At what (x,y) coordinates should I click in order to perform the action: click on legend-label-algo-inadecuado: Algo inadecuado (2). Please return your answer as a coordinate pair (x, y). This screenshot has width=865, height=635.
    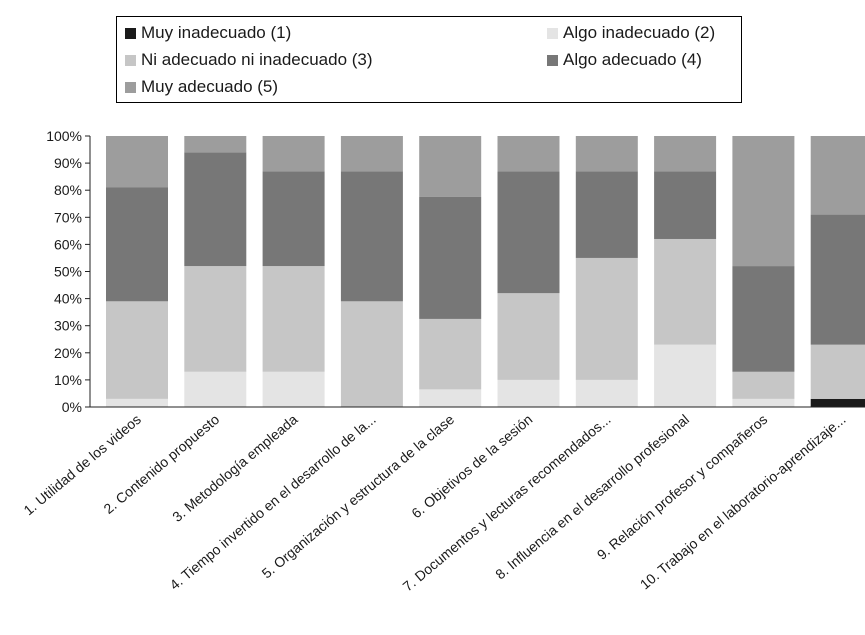
    Looking at the image, I should click on (639, 32).